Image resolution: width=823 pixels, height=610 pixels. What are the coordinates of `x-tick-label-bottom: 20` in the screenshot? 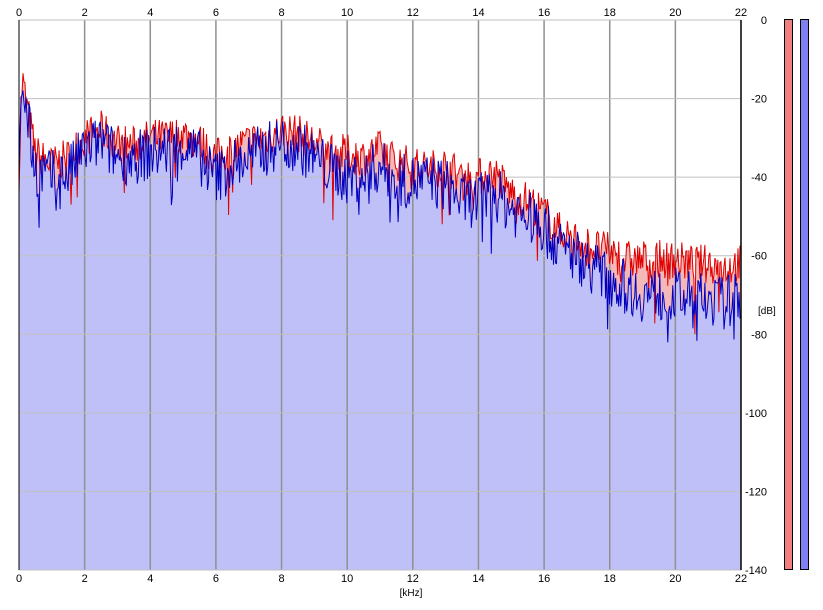 It's located at (675, 579).